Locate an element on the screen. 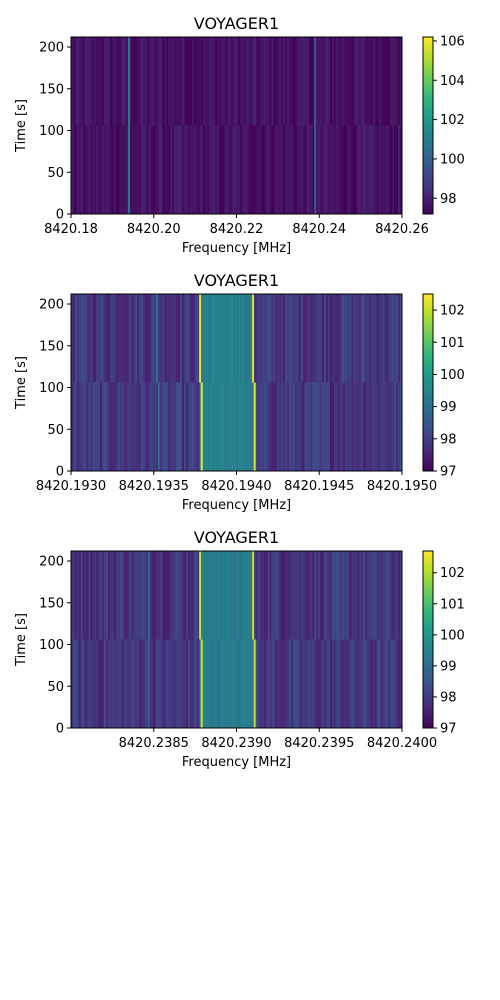 The image size is (500, 1000). colorbar-tick-label: 99 is located at coordinates (448, 407).